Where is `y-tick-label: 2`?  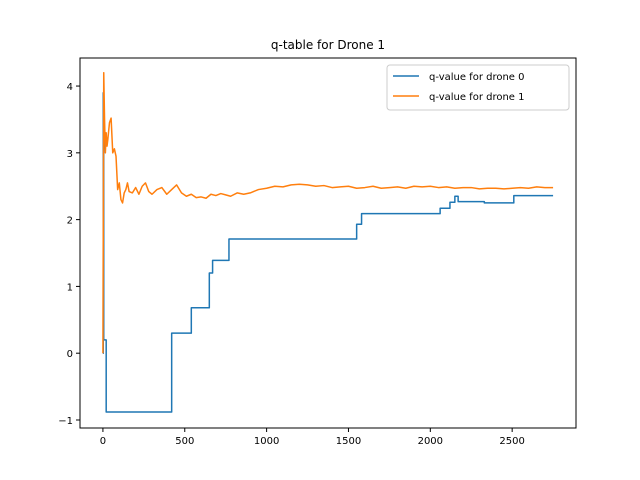
y-tick-label: 2 is located at coordinates (70, 221).